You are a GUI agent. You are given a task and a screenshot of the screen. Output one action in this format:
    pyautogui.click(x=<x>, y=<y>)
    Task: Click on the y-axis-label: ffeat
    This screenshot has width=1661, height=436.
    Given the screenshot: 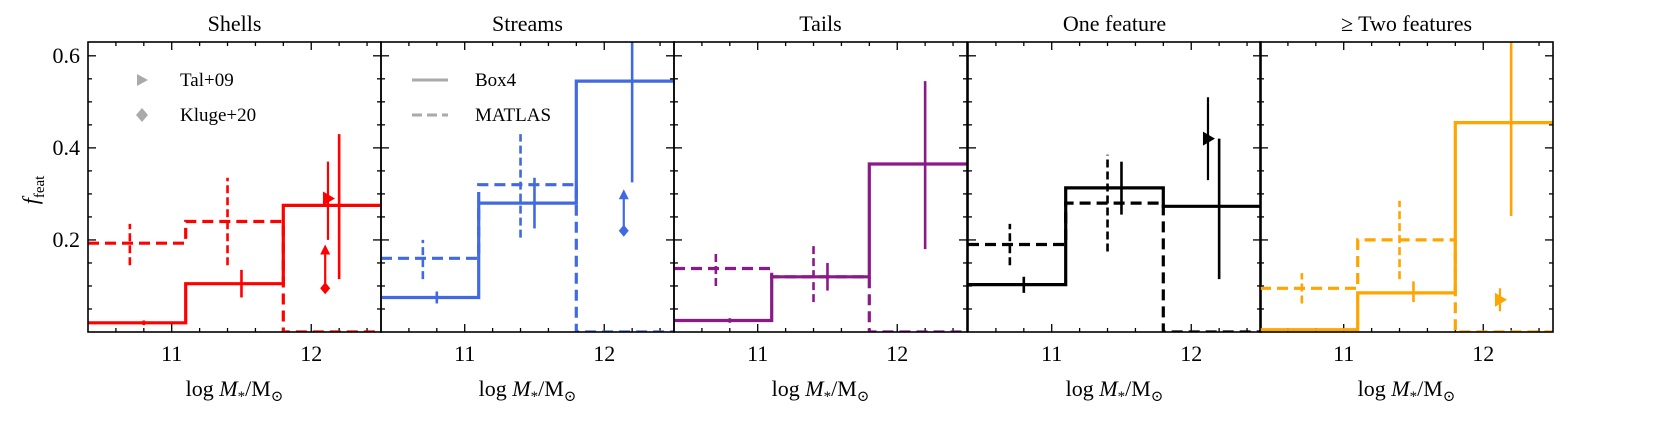 What is the action you would take?
    pyautogui.click(x=33, y=189)
    